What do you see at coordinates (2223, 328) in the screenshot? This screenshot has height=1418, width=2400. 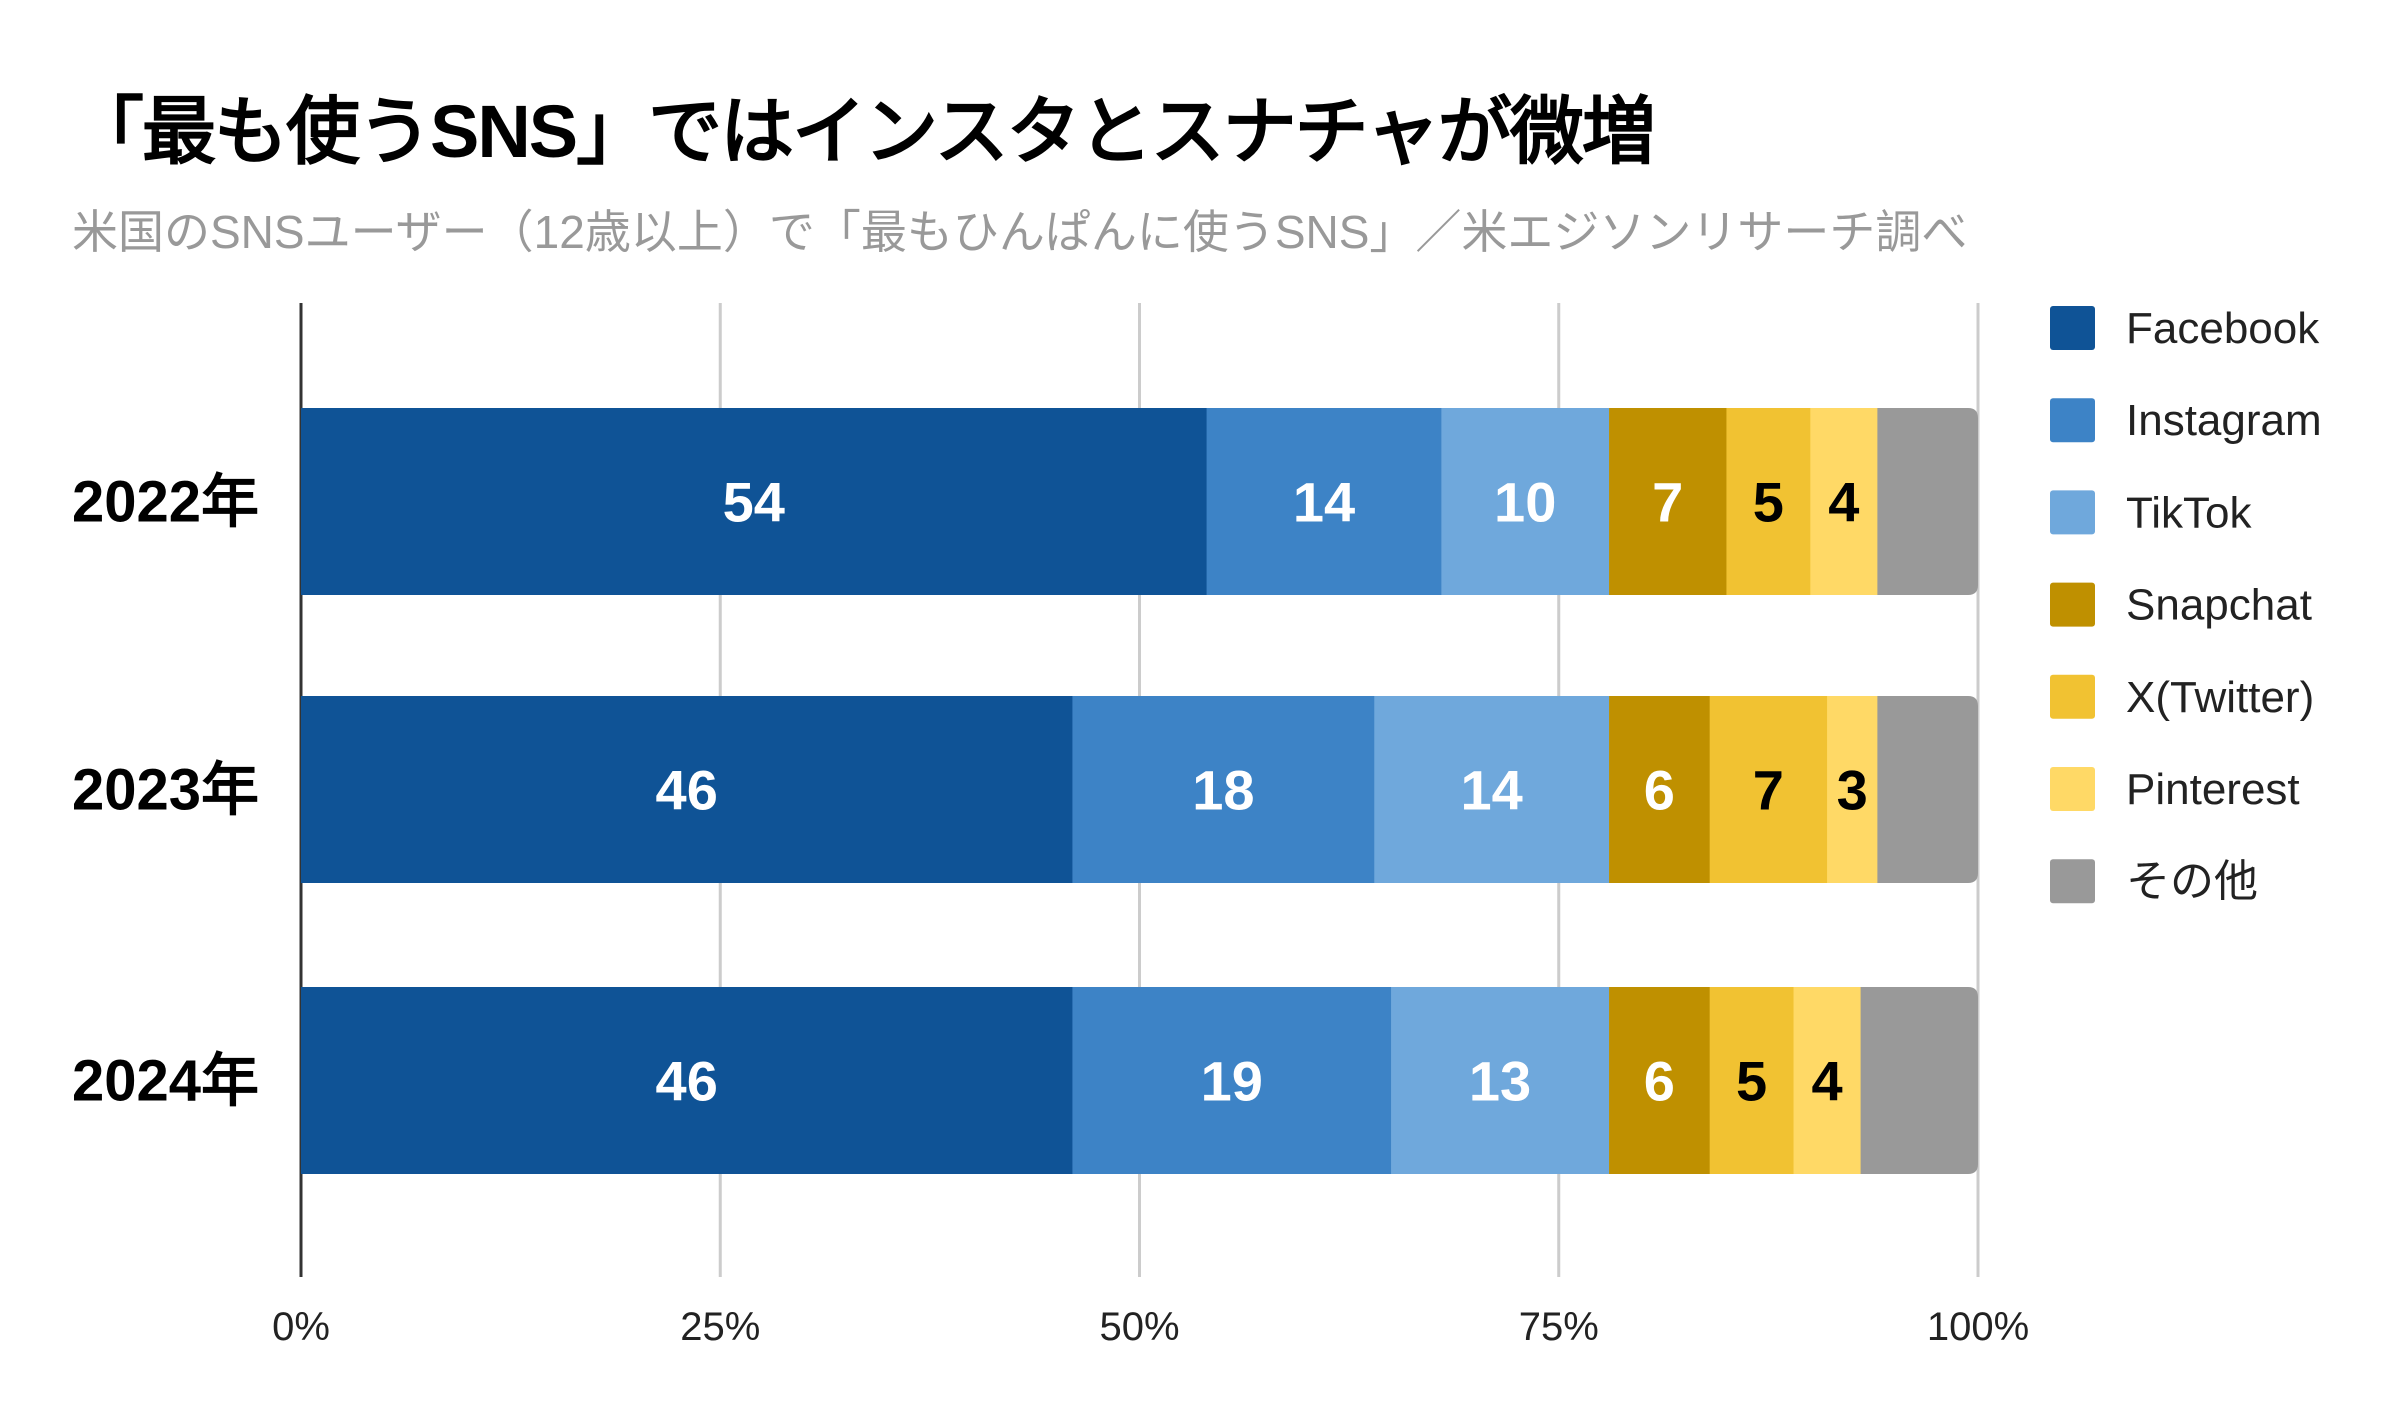 I see `legend-label: Facebook` at bounding box center [2223, 328].